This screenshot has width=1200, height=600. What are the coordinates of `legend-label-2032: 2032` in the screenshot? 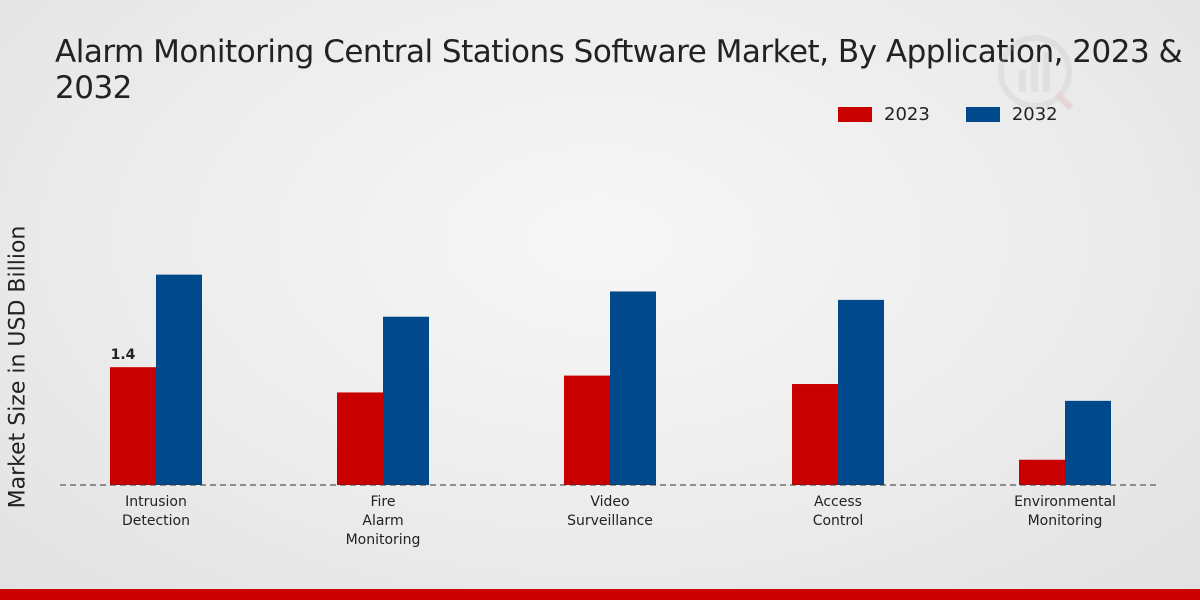 It's located at (1034, 114).